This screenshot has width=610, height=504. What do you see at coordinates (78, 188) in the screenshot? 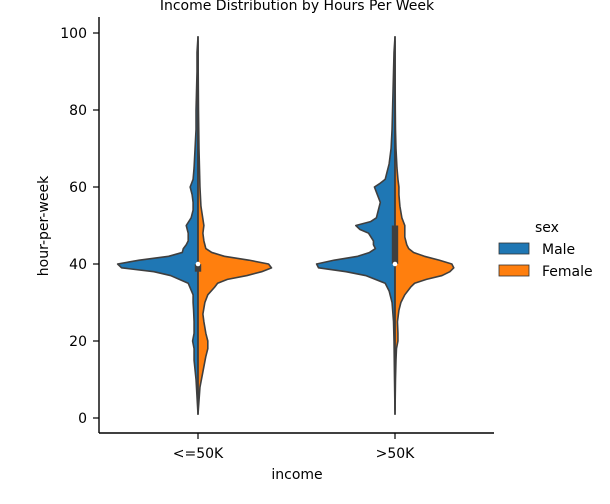
I see `y-tick-label: 60` at bounding box center [78, 188].